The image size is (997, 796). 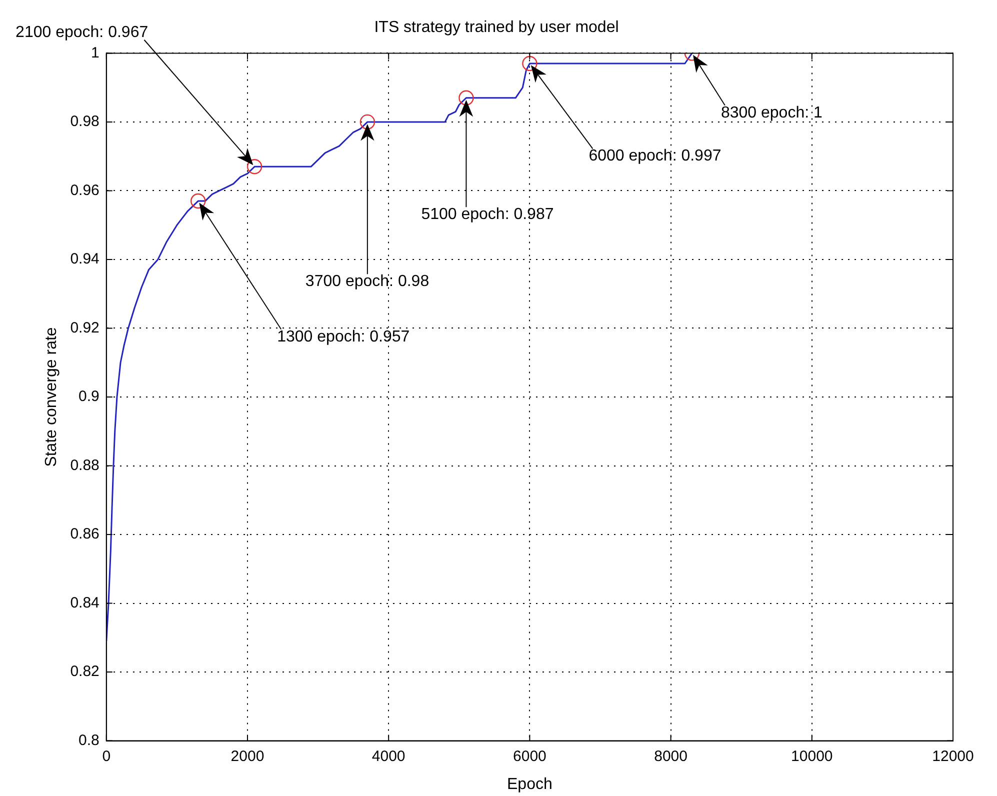 What do you see at coordinates (106, 756) in the screenshot?
I see `x-tick-label: 0` at bounding box center [106, 756].